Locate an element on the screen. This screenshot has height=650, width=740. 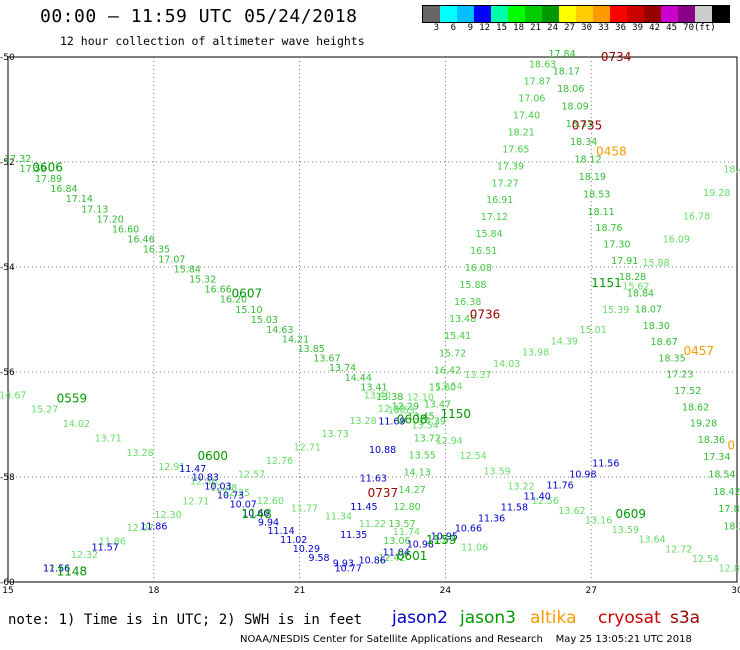
wave-height-value: 18.19 is located at coordinates (592, 177).